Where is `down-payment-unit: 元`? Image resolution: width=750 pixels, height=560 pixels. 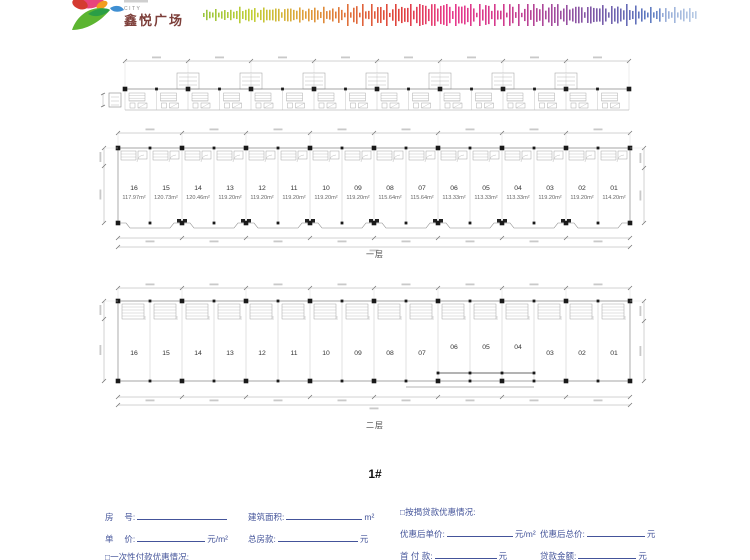
down-payment-unit: 元 is located at coordinates (503, 555).